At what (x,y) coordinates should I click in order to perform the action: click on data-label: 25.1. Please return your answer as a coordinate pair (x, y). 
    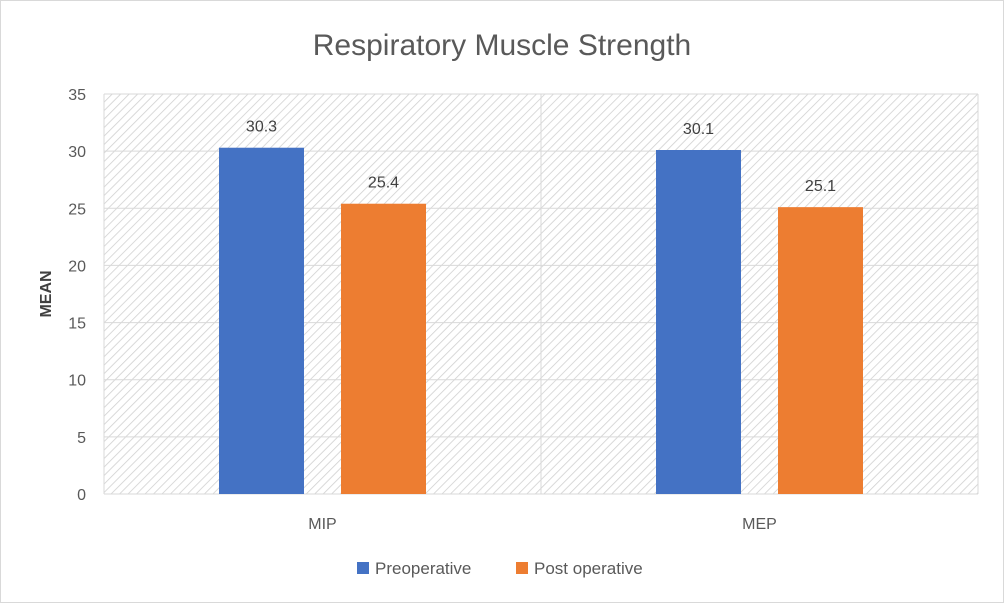
    Looking at the image, I should click on (820, 186).